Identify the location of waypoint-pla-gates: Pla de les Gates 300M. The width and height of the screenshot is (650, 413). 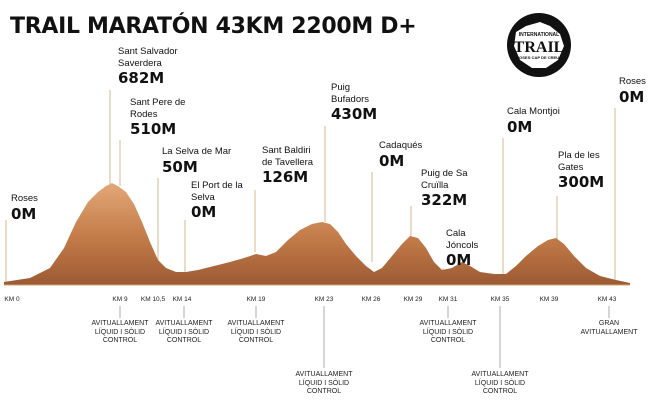
(588, 170).